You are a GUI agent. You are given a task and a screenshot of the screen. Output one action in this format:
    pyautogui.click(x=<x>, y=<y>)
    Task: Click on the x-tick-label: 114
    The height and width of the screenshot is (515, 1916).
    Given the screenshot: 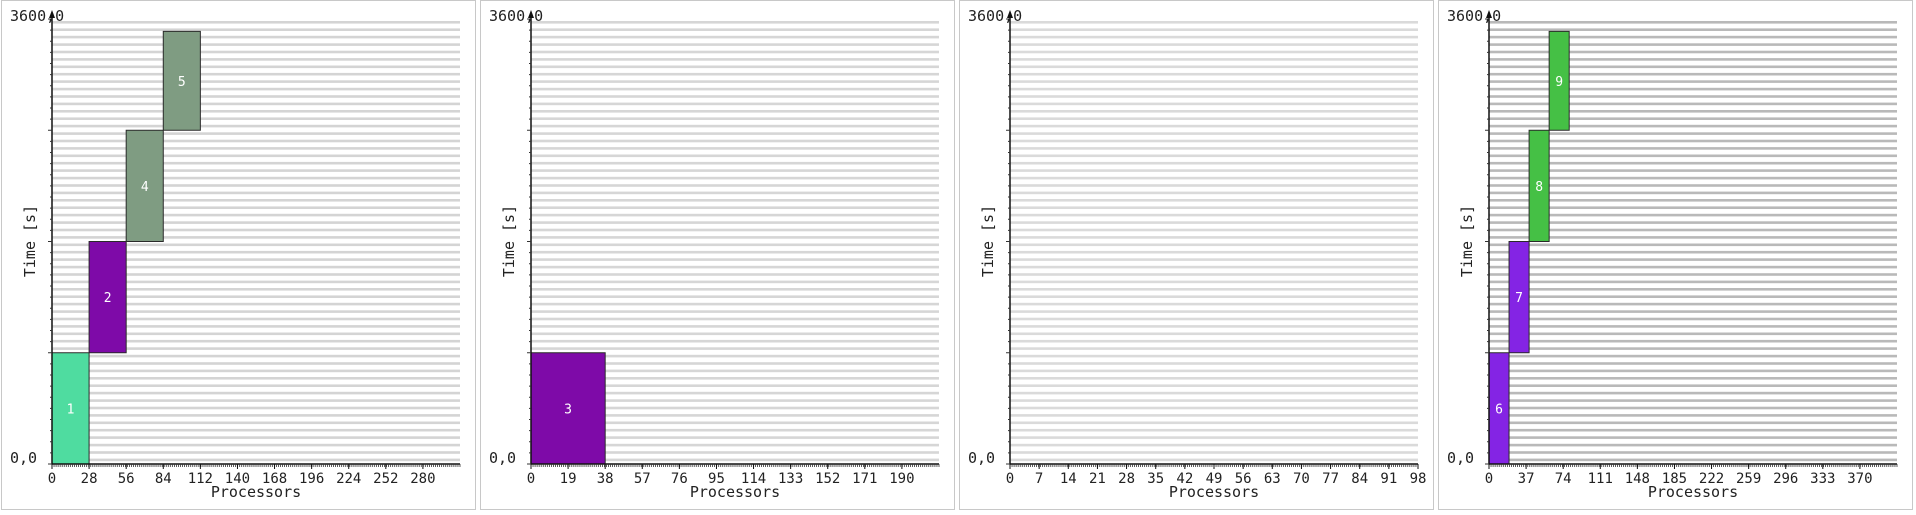 What is the action you would take?
    pyautogui.click(x=753, y=479)
    